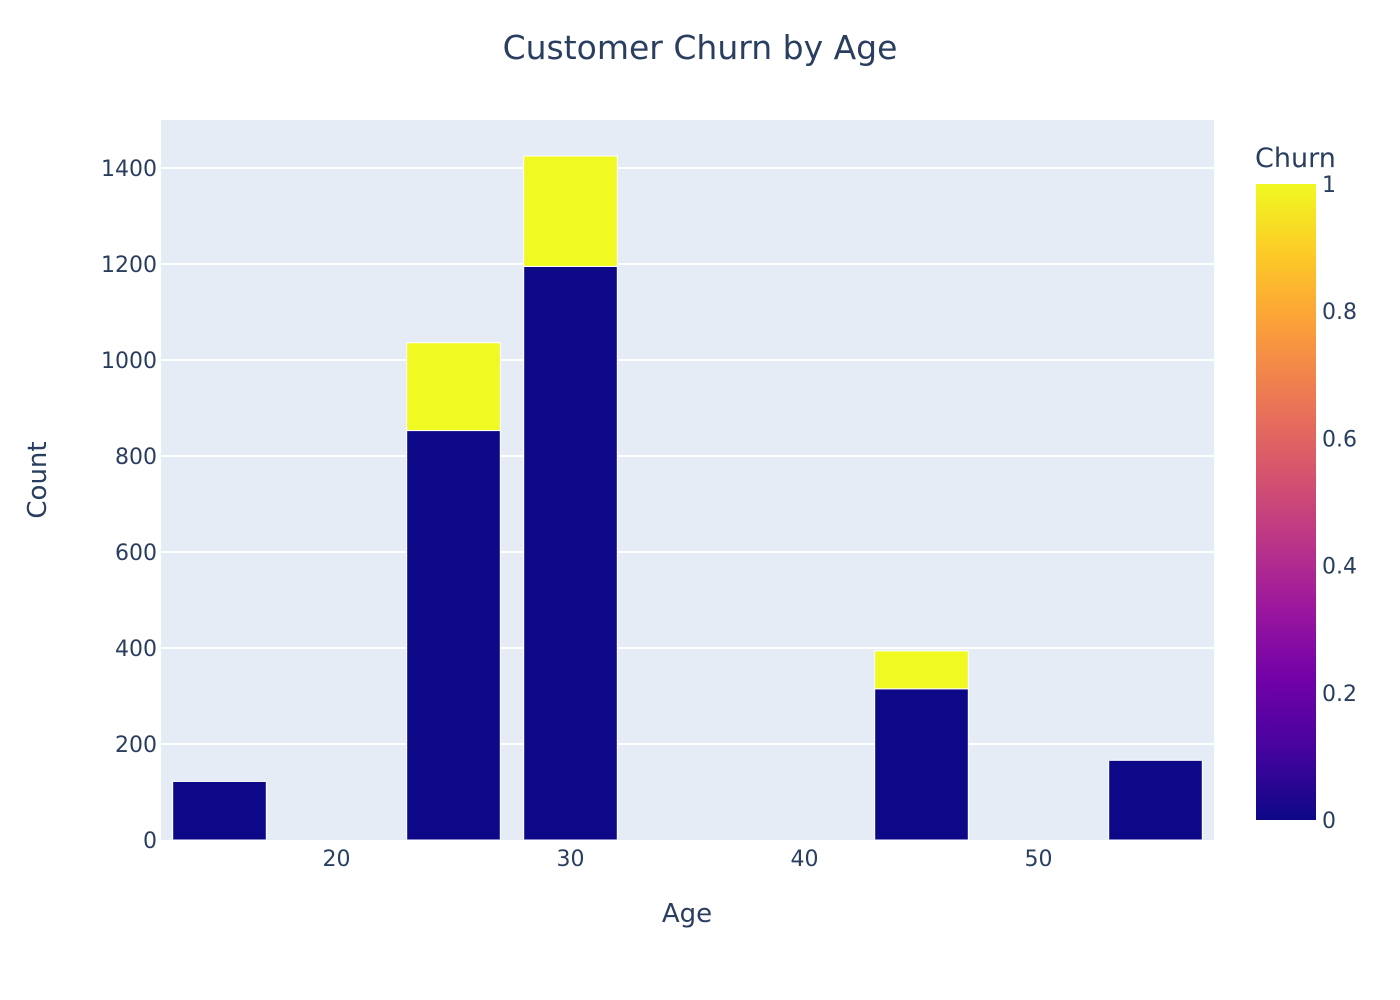 This screenshot has height=1000, width=1400. I want to click on x-axis-ticks: 20 30 40 50, so click(688, 859).